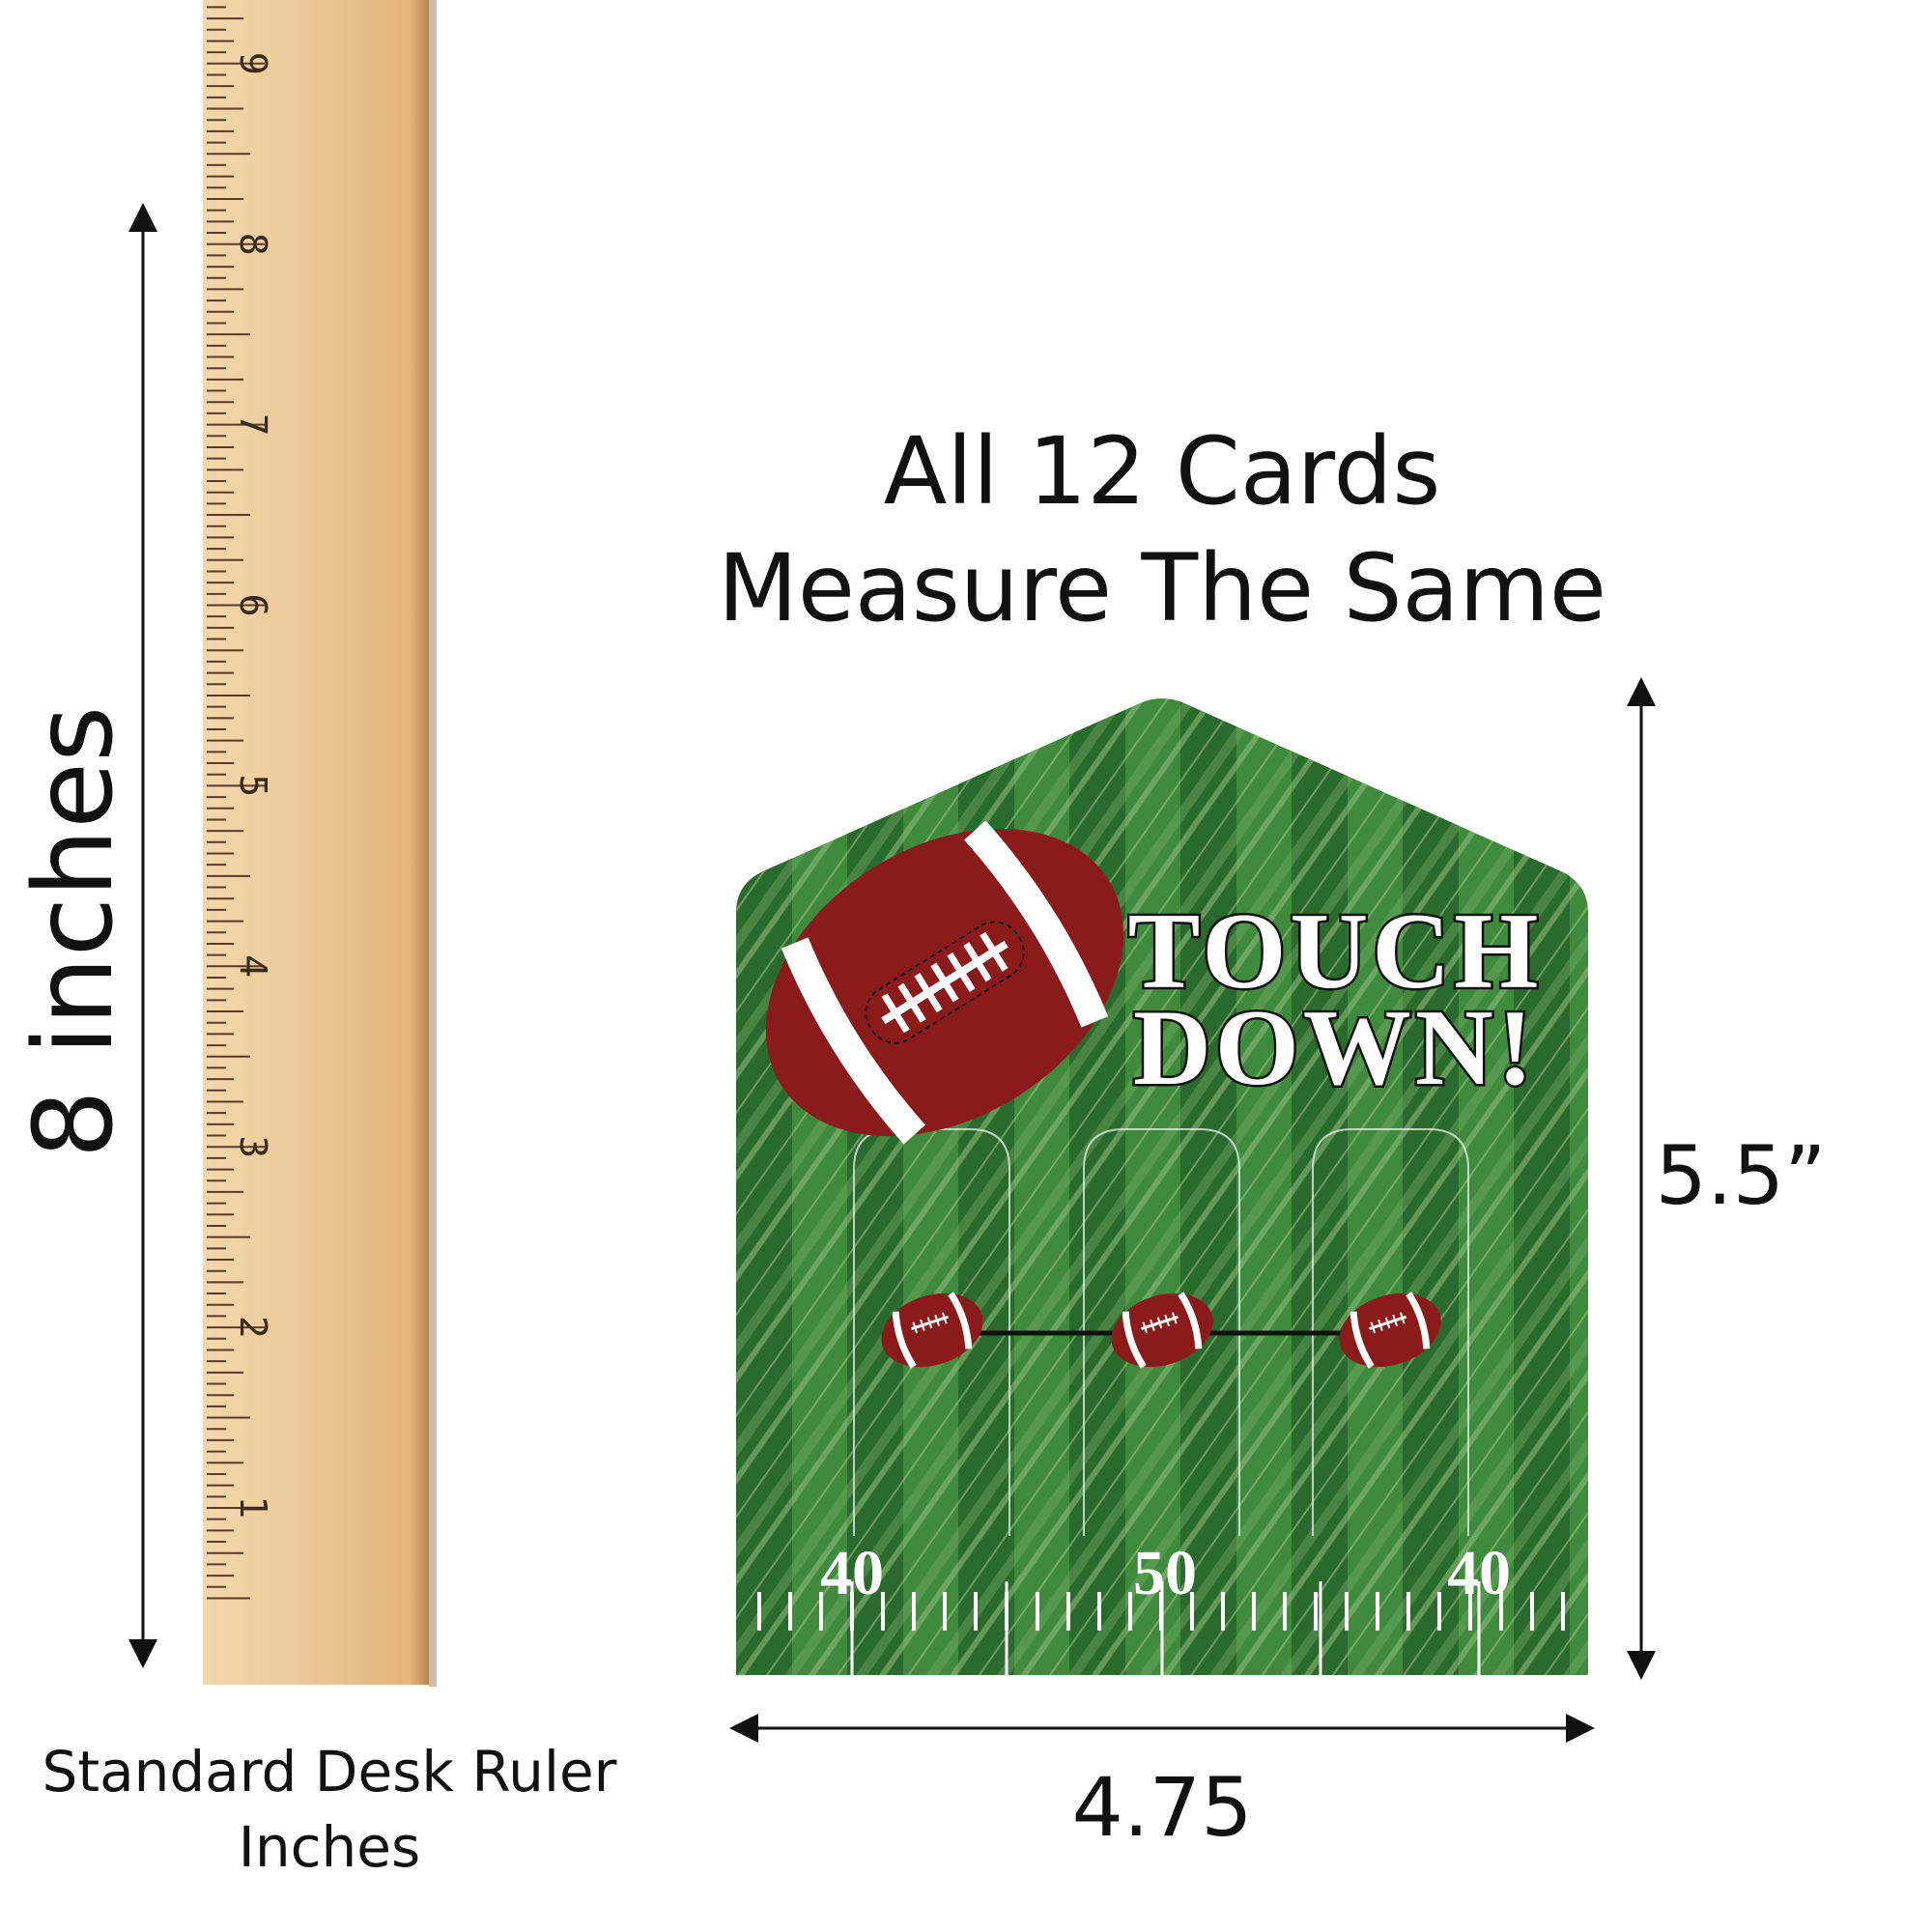  I want to click on ruler-height-label: 8 inches, so click(74, 932).